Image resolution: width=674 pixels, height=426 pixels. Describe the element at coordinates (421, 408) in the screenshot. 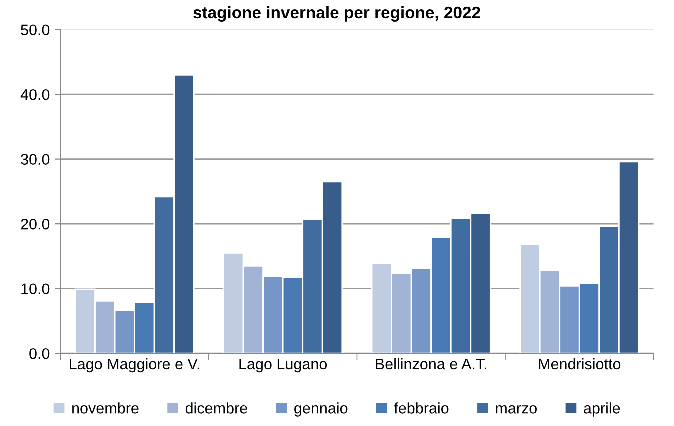

I see `legend-label: febbraio` at that location.